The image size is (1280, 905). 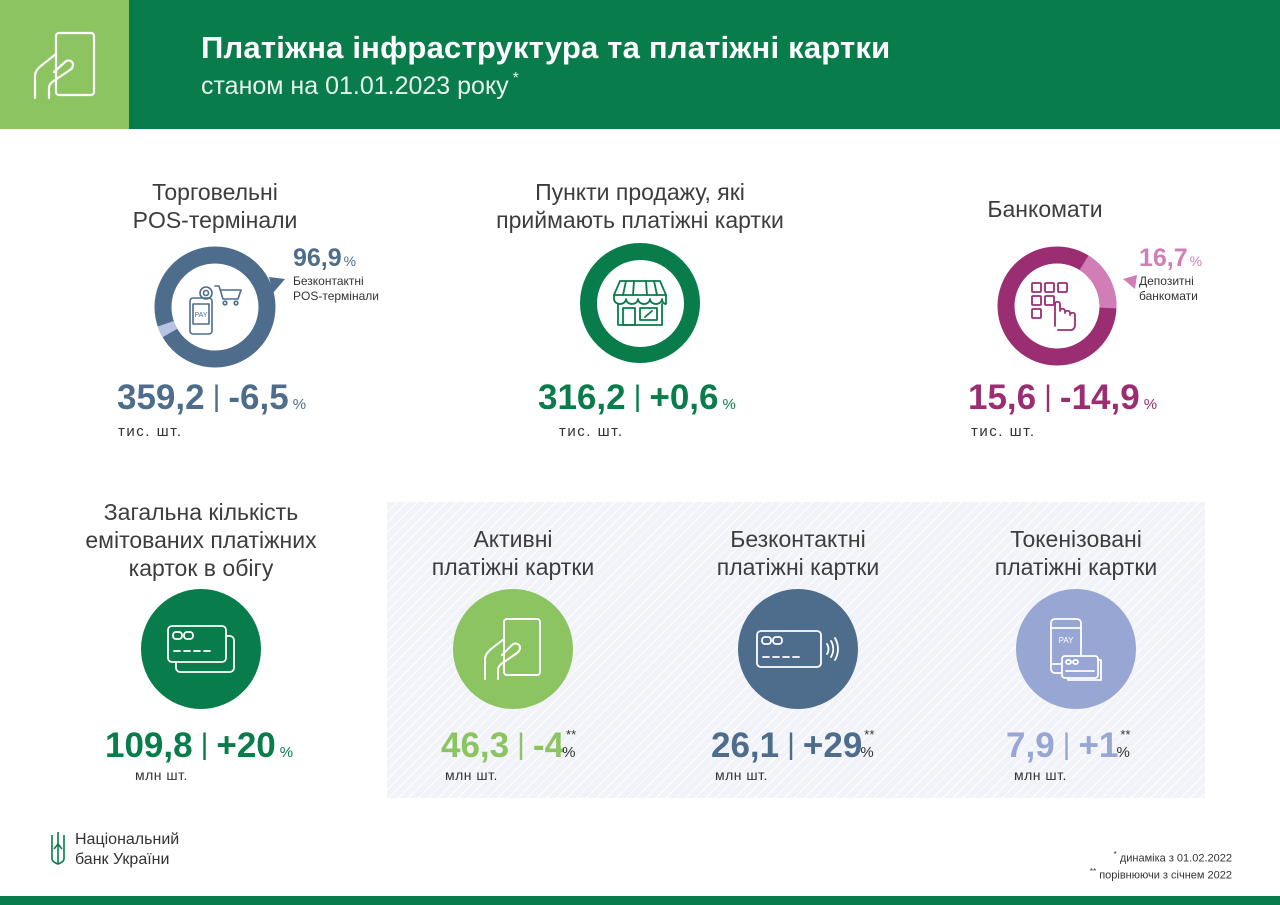 I want to click on contactless-cards-title: Безконтактні платіжні картки, so click(x=798, y=553).